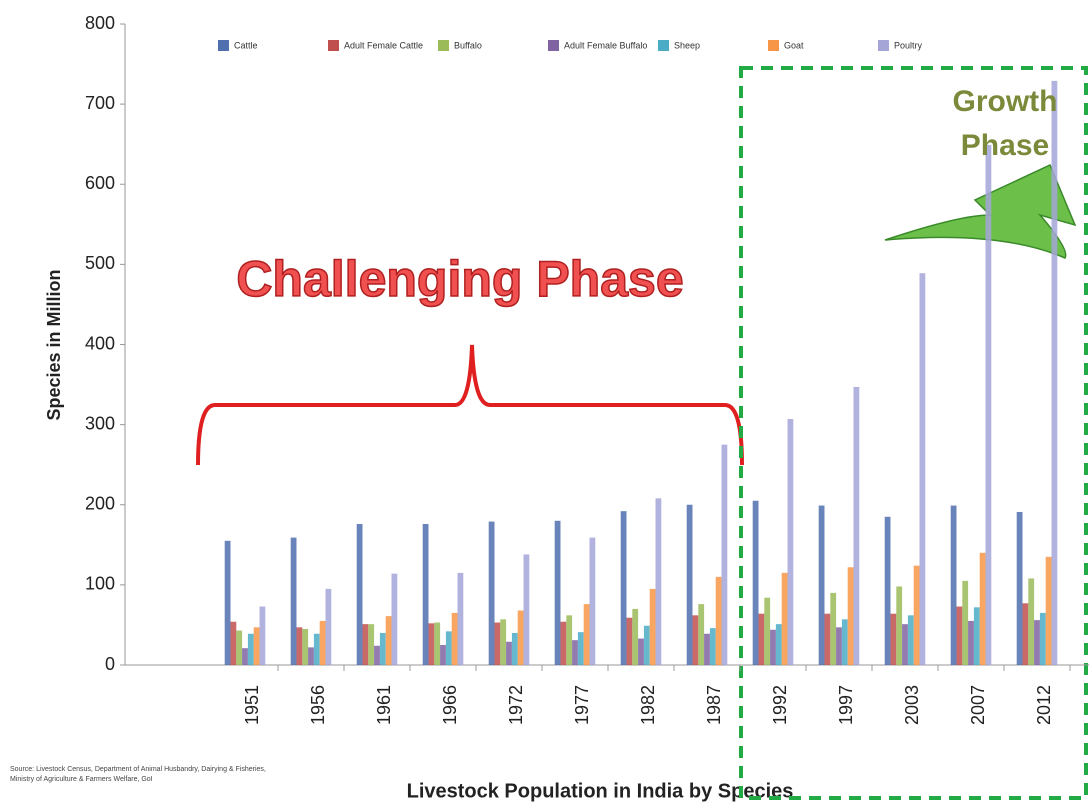 Image resolution: width=1089 pixels, height=810 pixels. I want to click on x-tick-label: 2007, so click(978, 705).